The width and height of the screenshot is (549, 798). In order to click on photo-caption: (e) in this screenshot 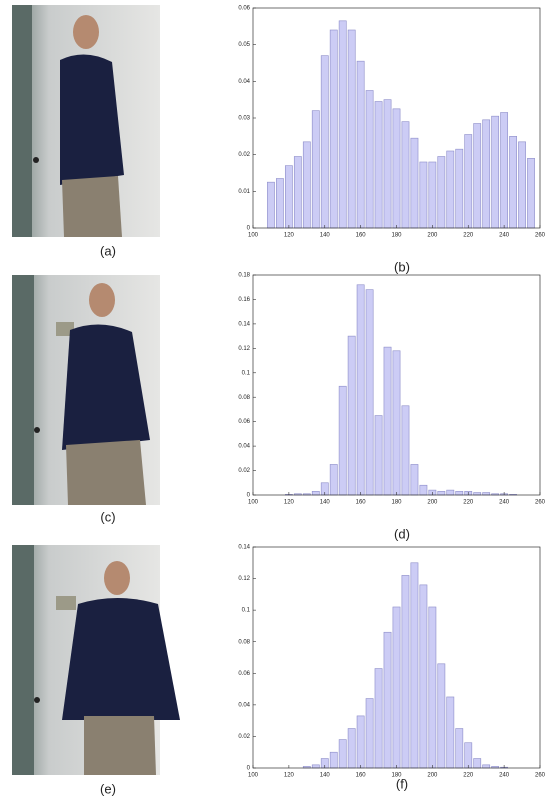, I will do `click(108, 788)`.